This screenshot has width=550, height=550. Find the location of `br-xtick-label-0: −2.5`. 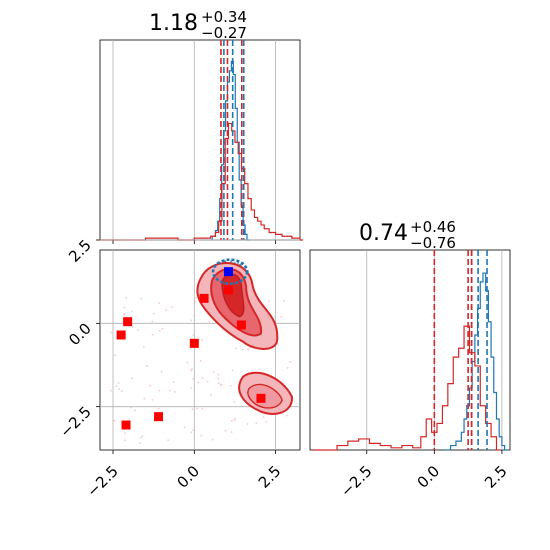

br-xtick-label-0: −2.5 is located at coordinates (356, 481).